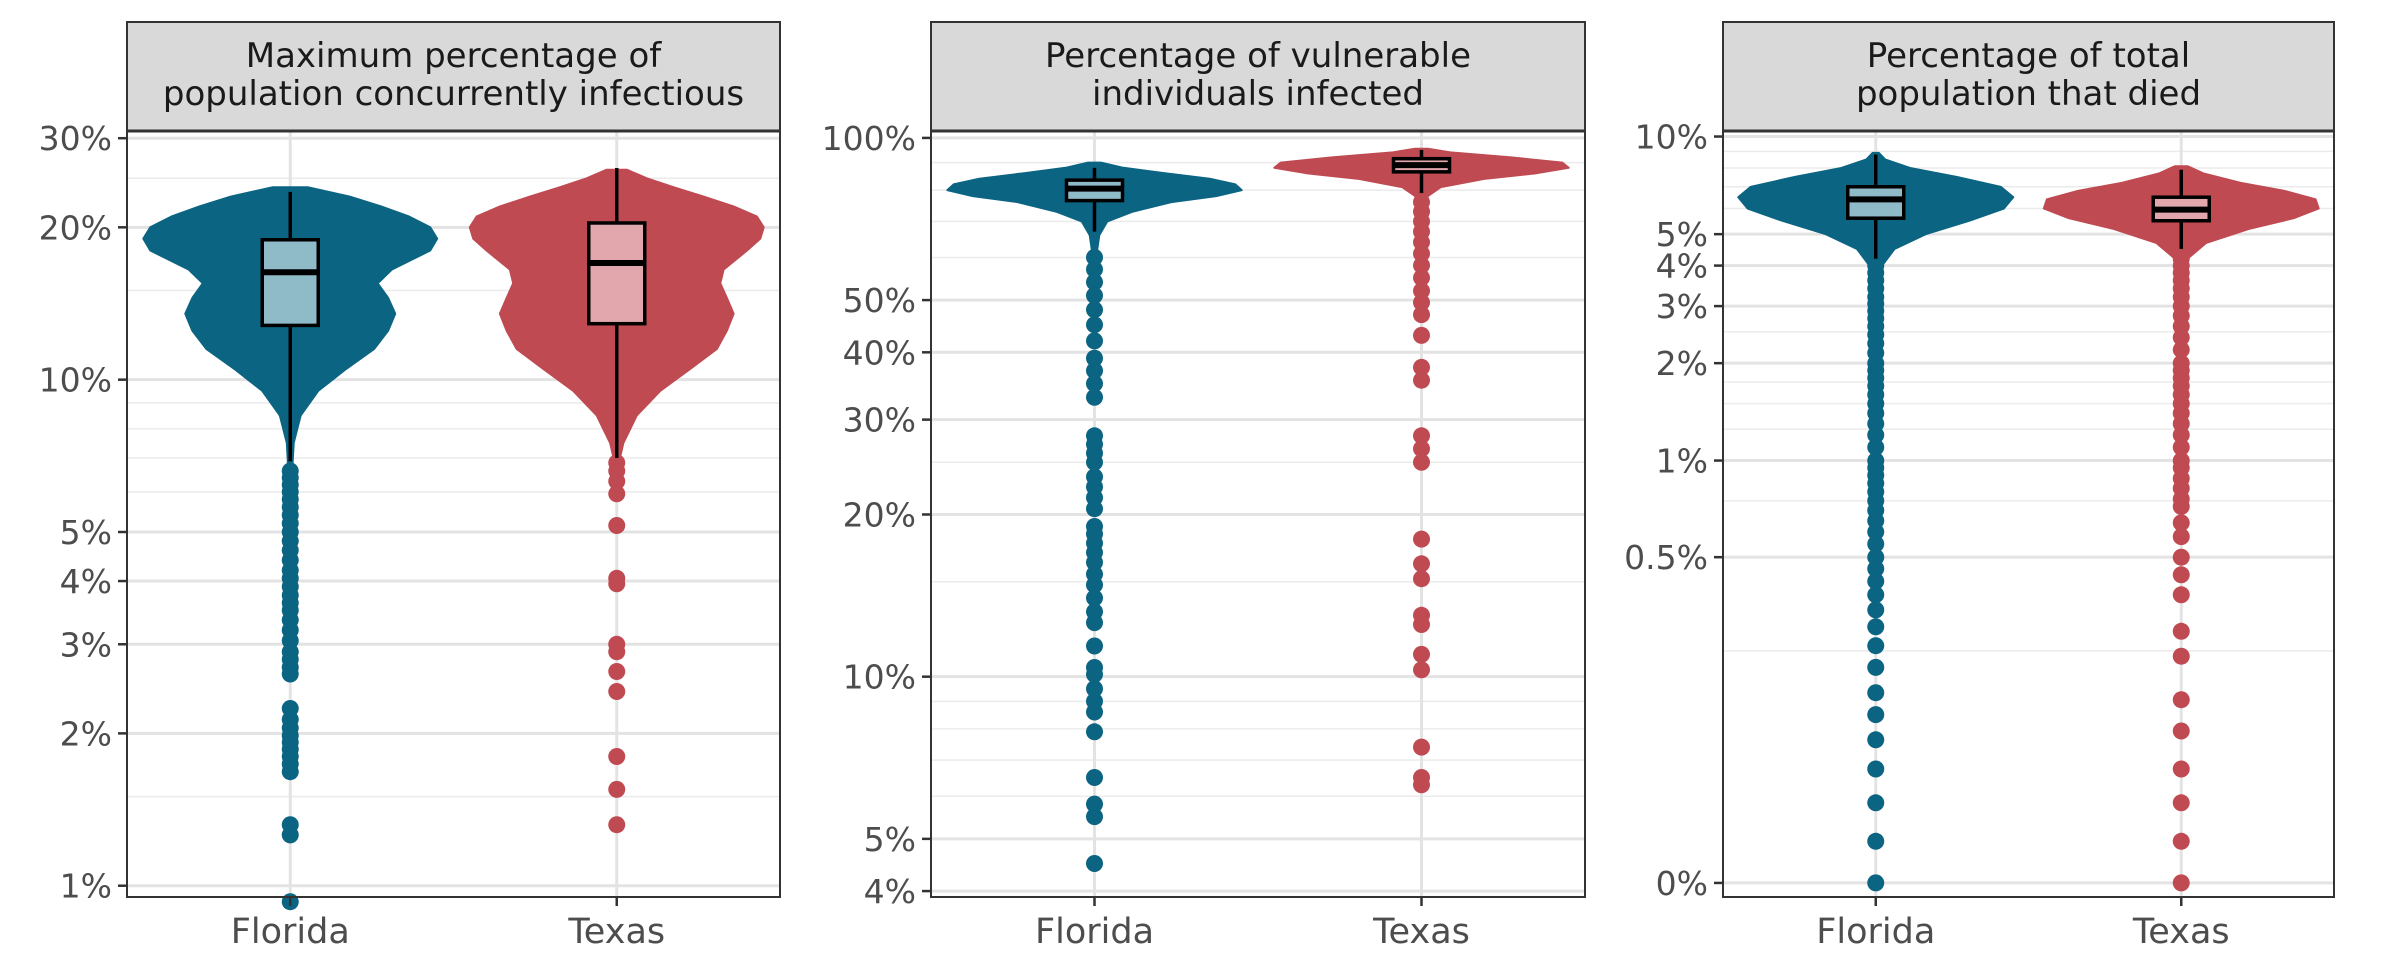 The height and width of the screenshot is (979, 2400). I want to click on y-tick-label: 2%, so click(1682, 363).